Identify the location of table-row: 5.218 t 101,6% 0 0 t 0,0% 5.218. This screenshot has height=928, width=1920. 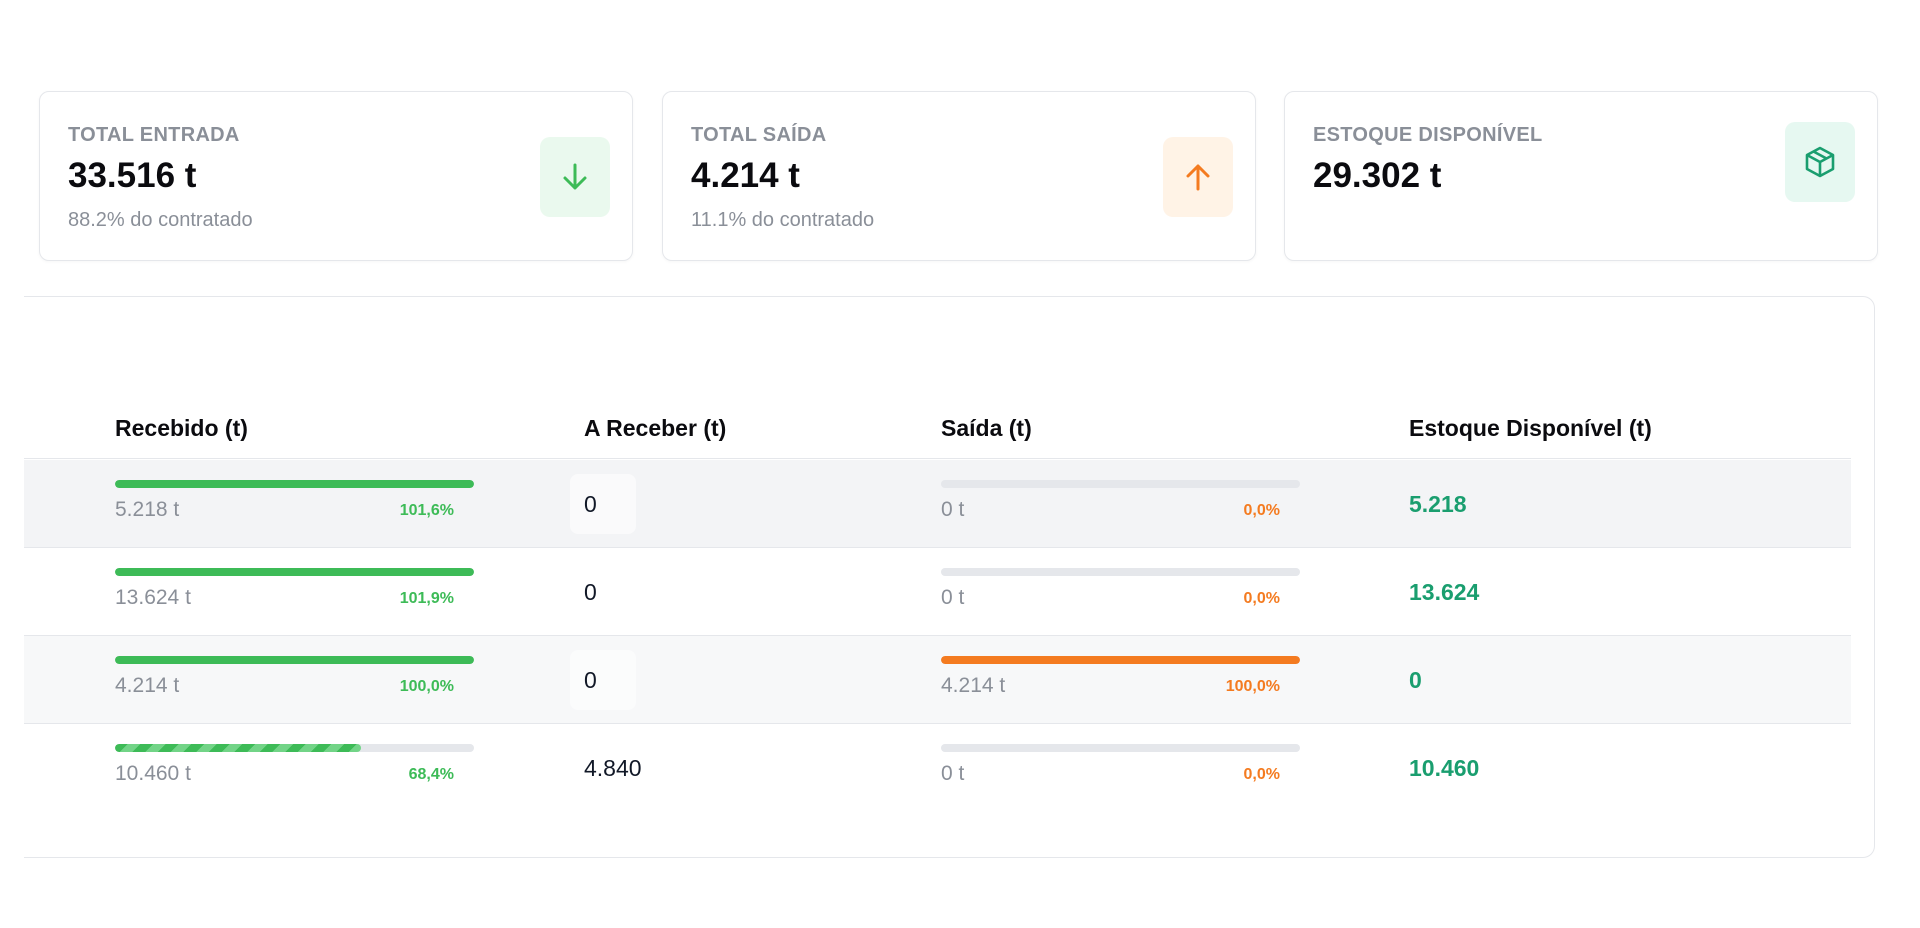
(937, 504).